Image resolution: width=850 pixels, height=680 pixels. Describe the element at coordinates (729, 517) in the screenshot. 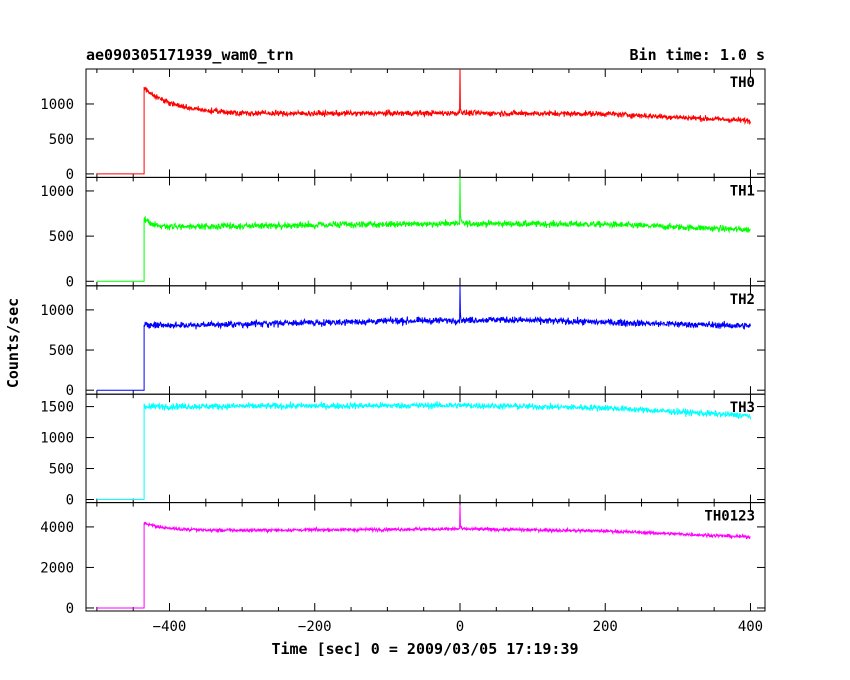

I see `panel-label-th0123: TH0123` at that location.